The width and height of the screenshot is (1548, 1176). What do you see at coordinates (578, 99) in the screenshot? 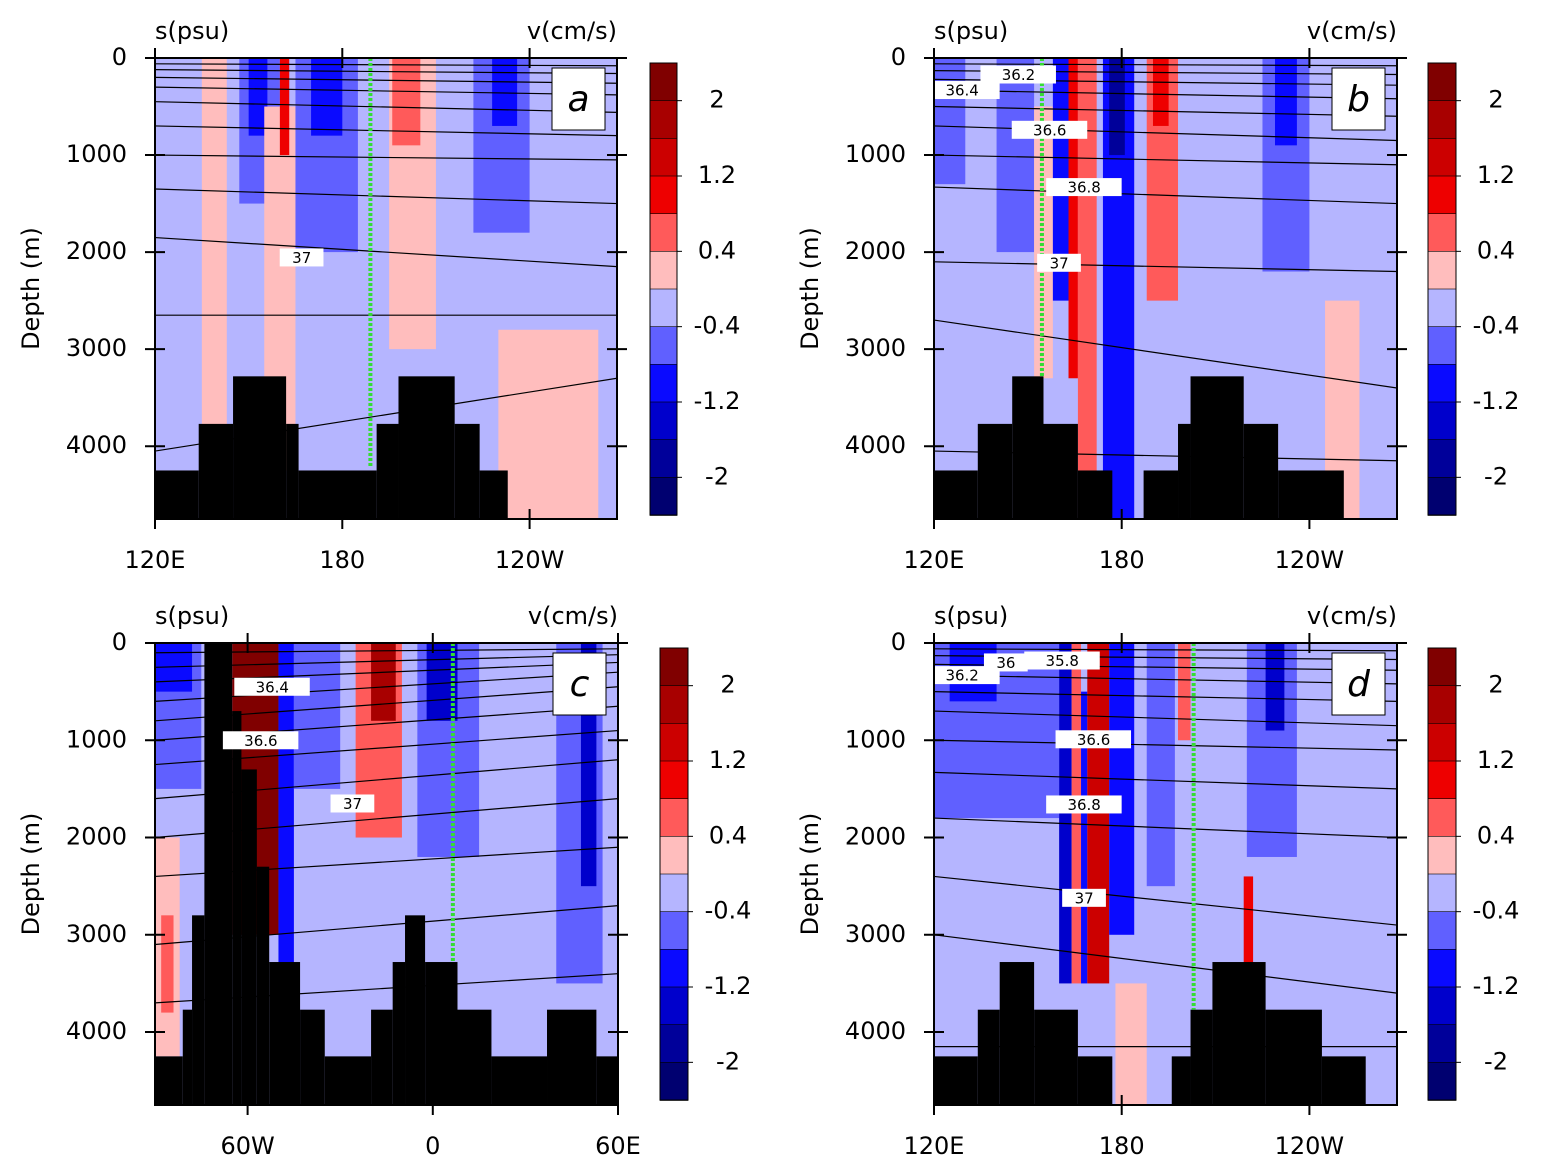
I see `panel-letter-box` at bounding box center [578, 99].